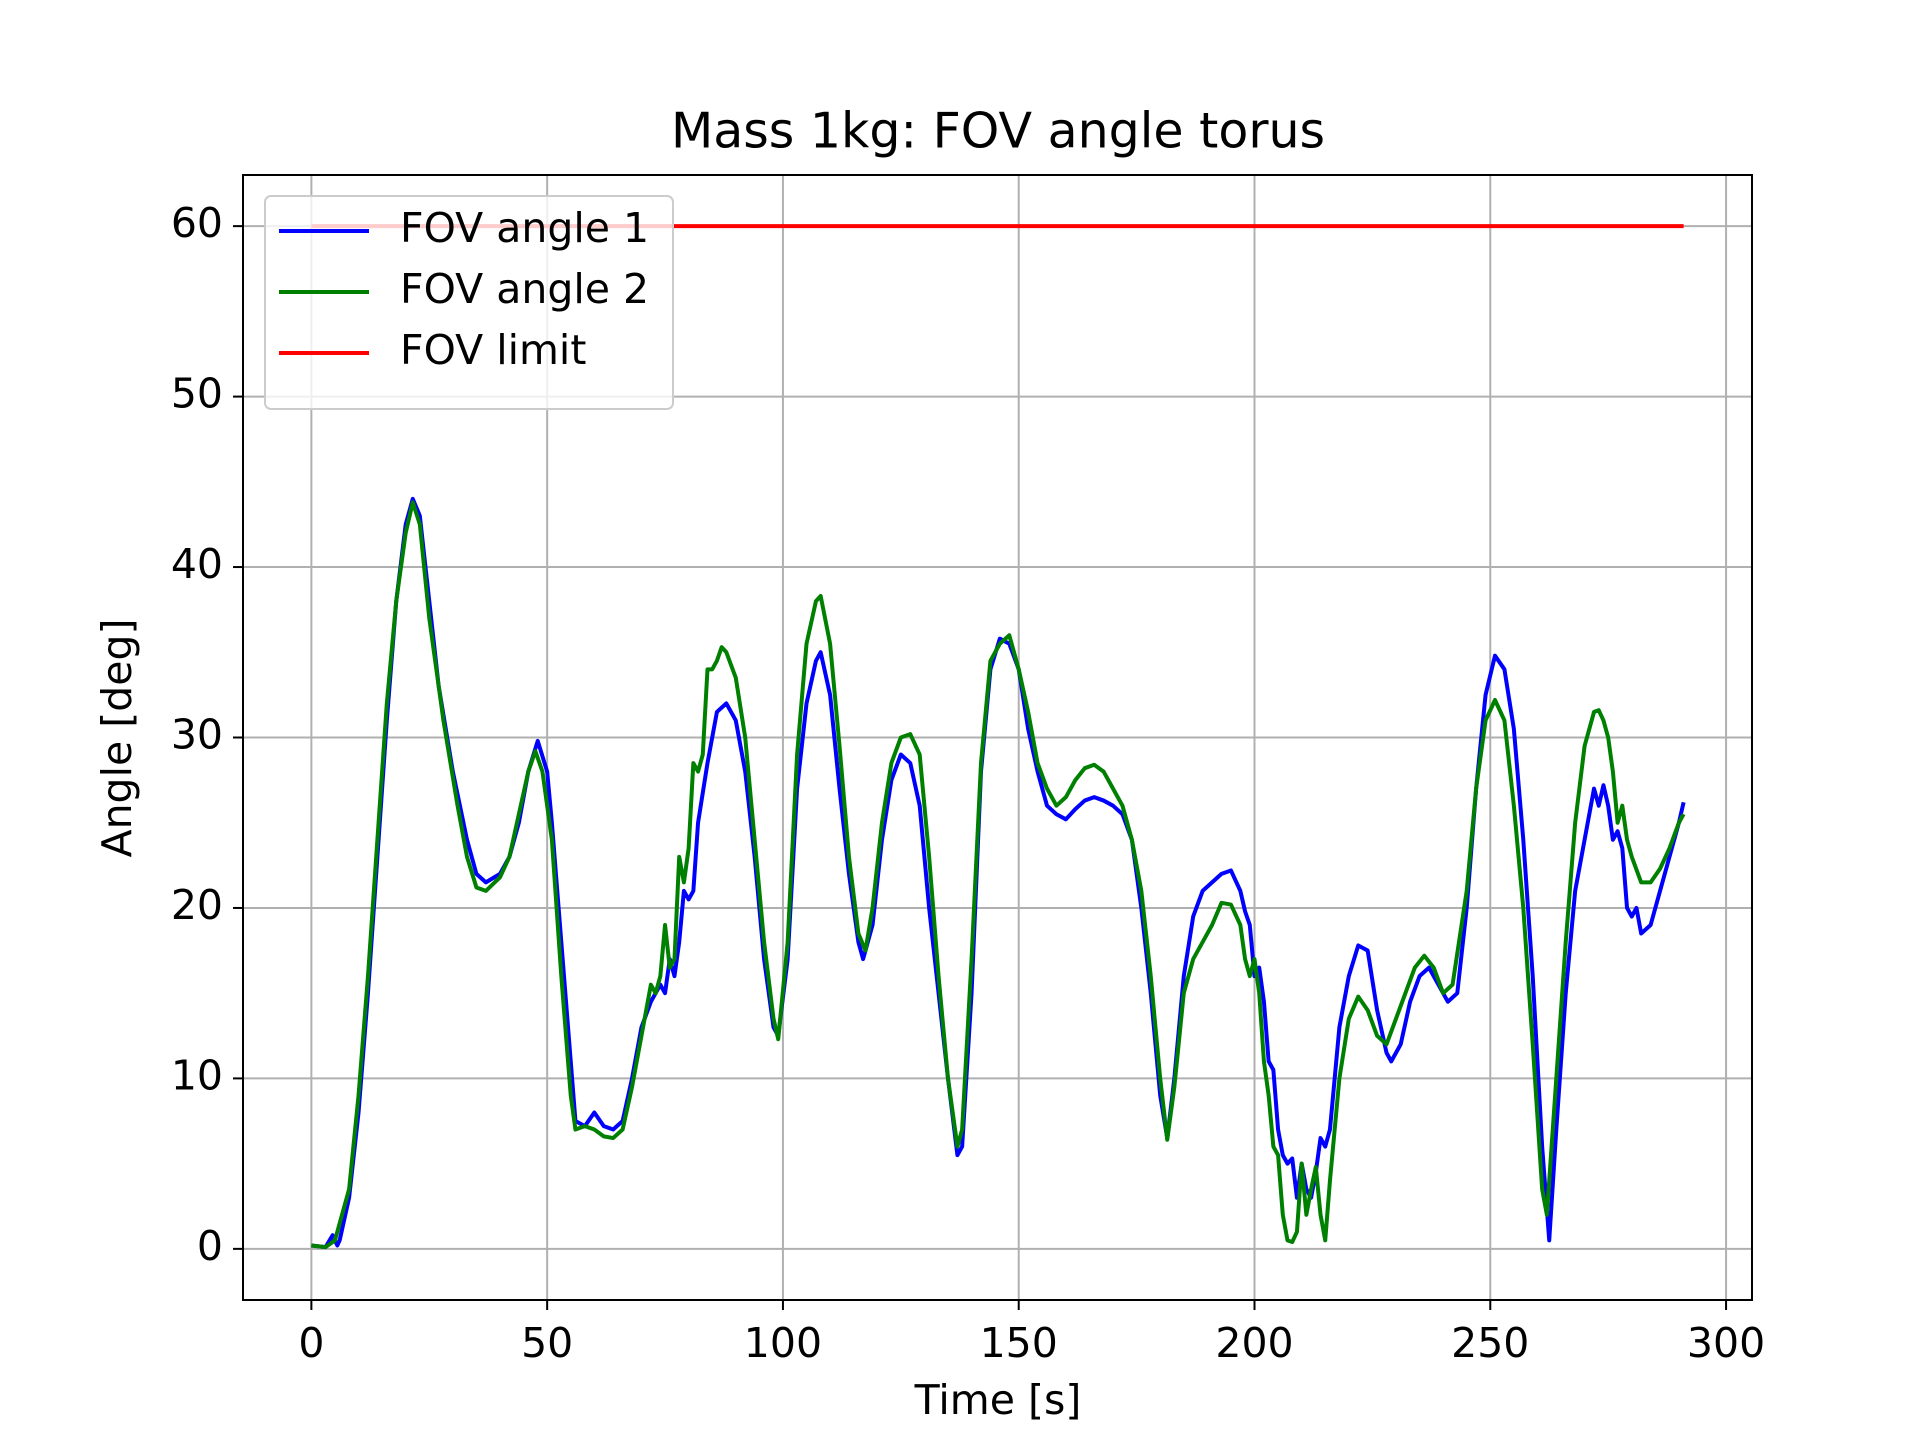 The width and height of the screenshot is (1920, 1440). What do you see at coordinates (783, 1343) in the screenshot?
I see `x-tick-label: 100` at bounding box center [783, 1343].